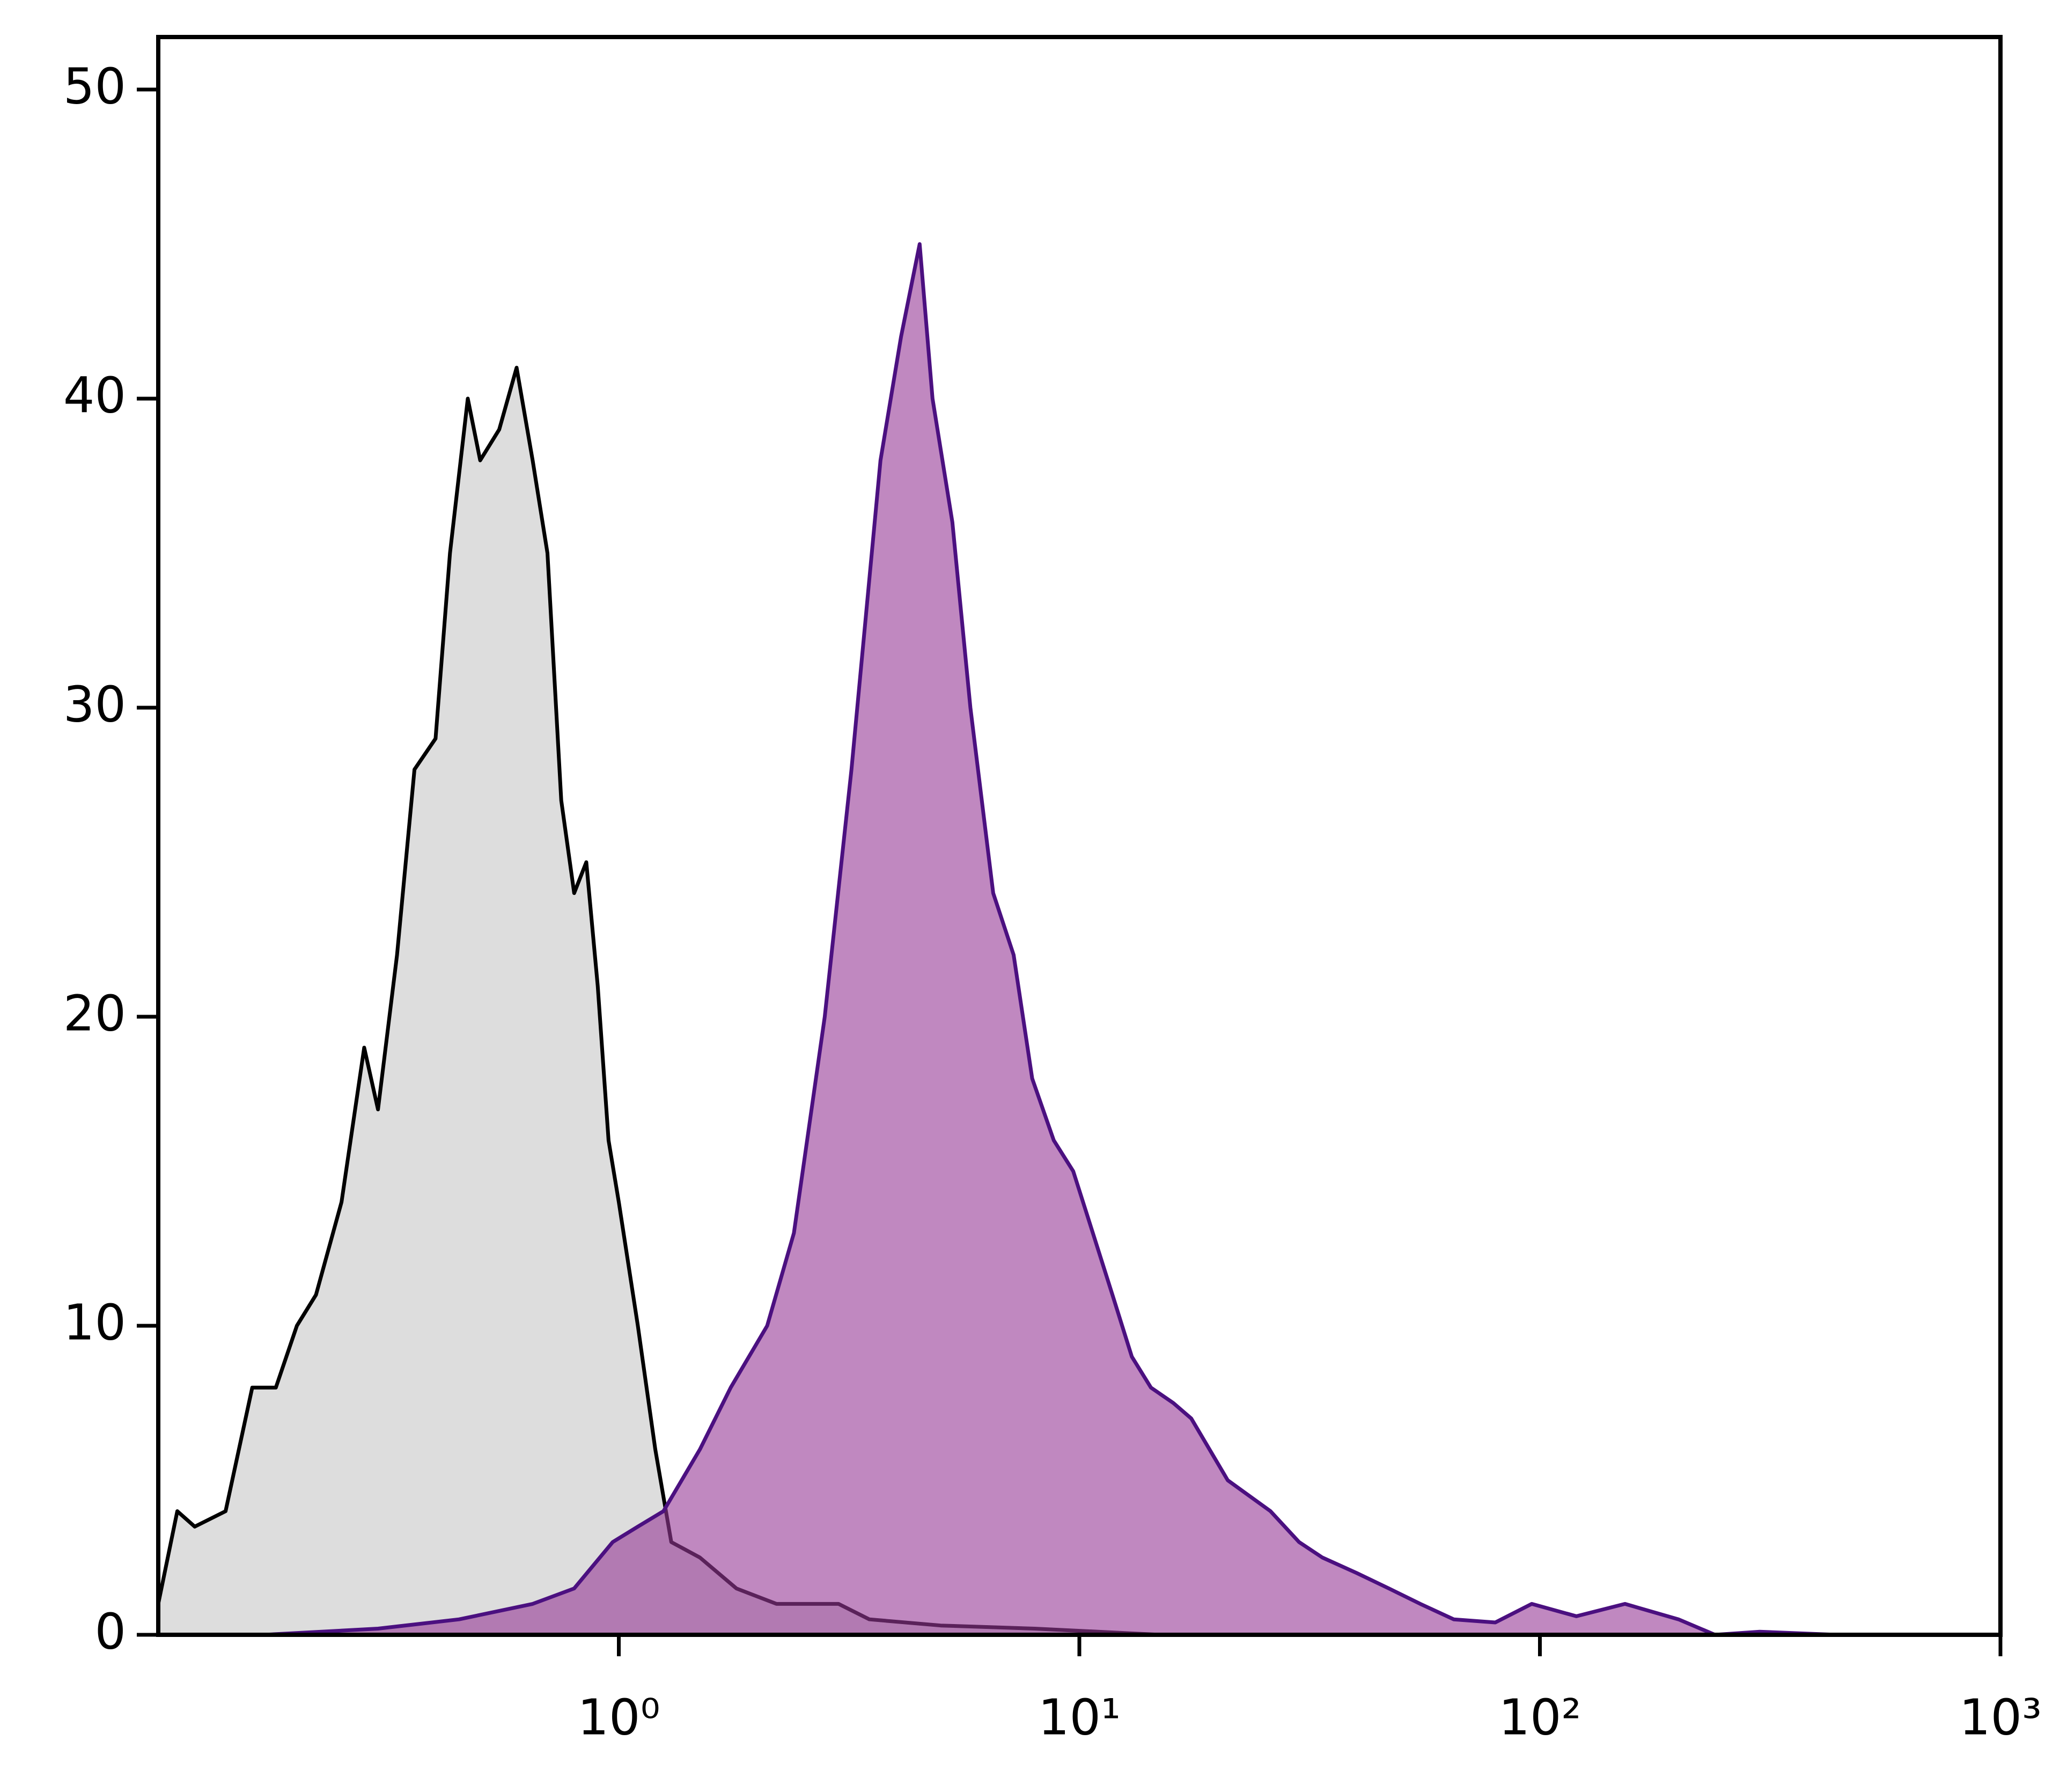 The height and width of the screenshot is (1792, 2060). What do you see at coordinates (94, 704) in the screenshot?
I see `y-tick-label: 30` at bounding box center [94, 704].